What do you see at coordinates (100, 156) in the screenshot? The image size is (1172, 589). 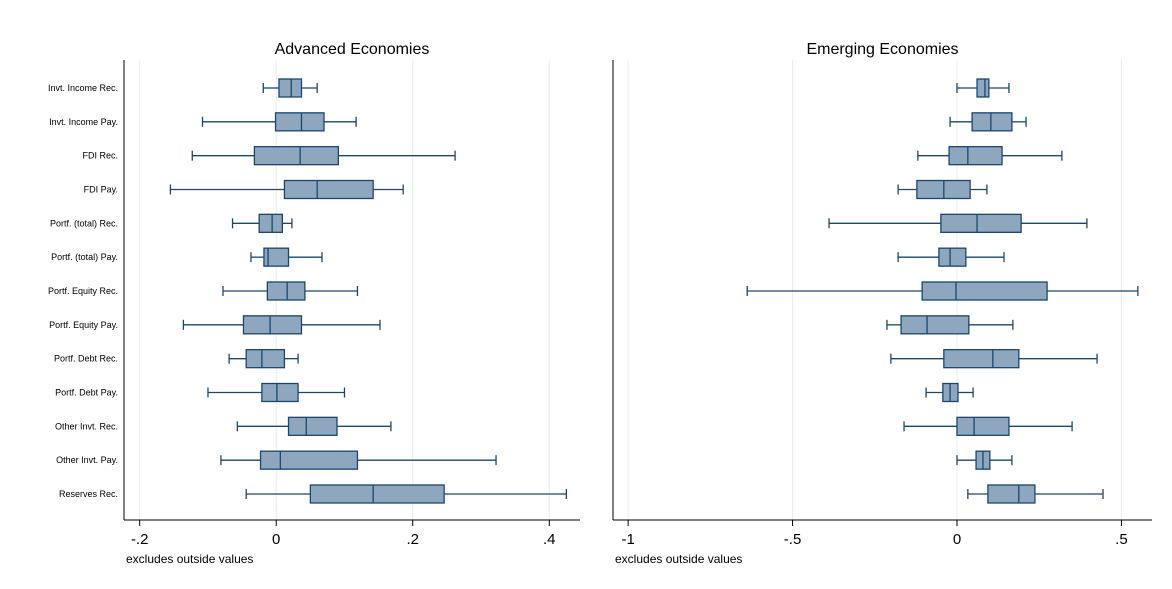 I see `y-tick-label: FDI Rec.` at bounding box center [100, 156].